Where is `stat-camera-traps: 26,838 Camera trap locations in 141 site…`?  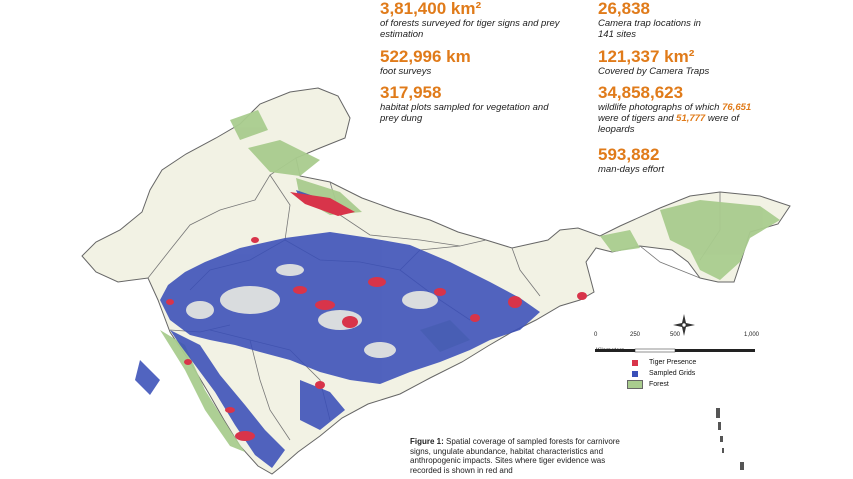
stat-camera-traps: 26,838 Camera trap locations in 141 site… is located at coordinates (698, 20).